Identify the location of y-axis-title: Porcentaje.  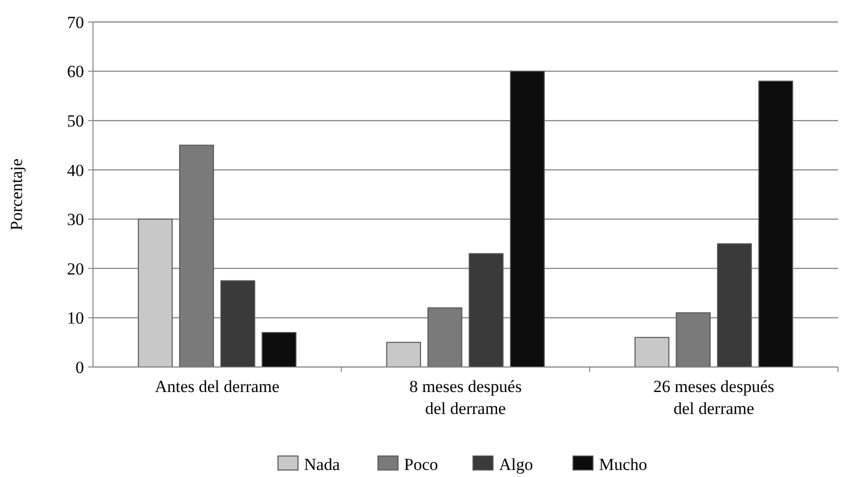
(16, 194).